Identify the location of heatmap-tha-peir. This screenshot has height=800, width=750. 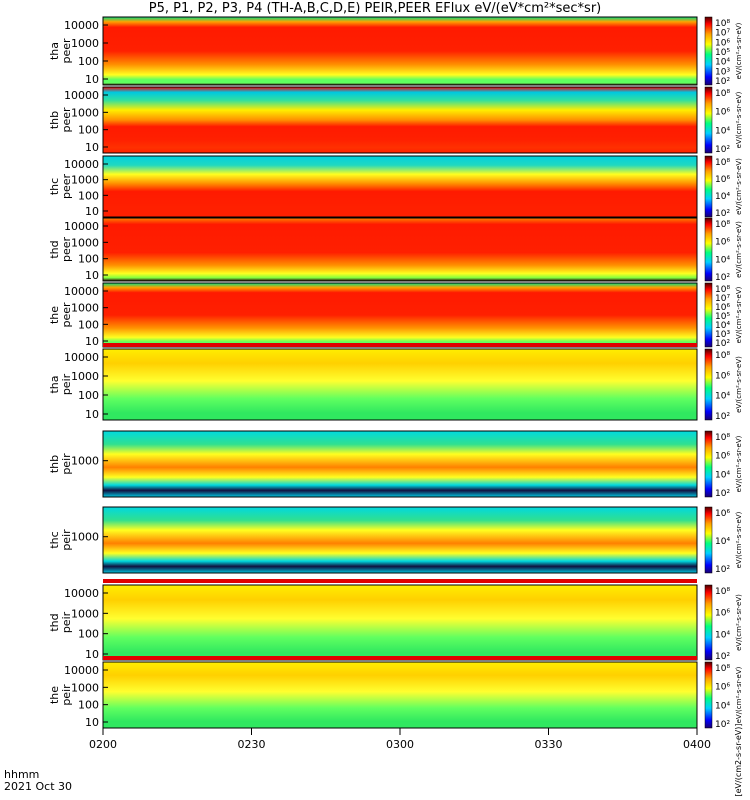
(400, 384).